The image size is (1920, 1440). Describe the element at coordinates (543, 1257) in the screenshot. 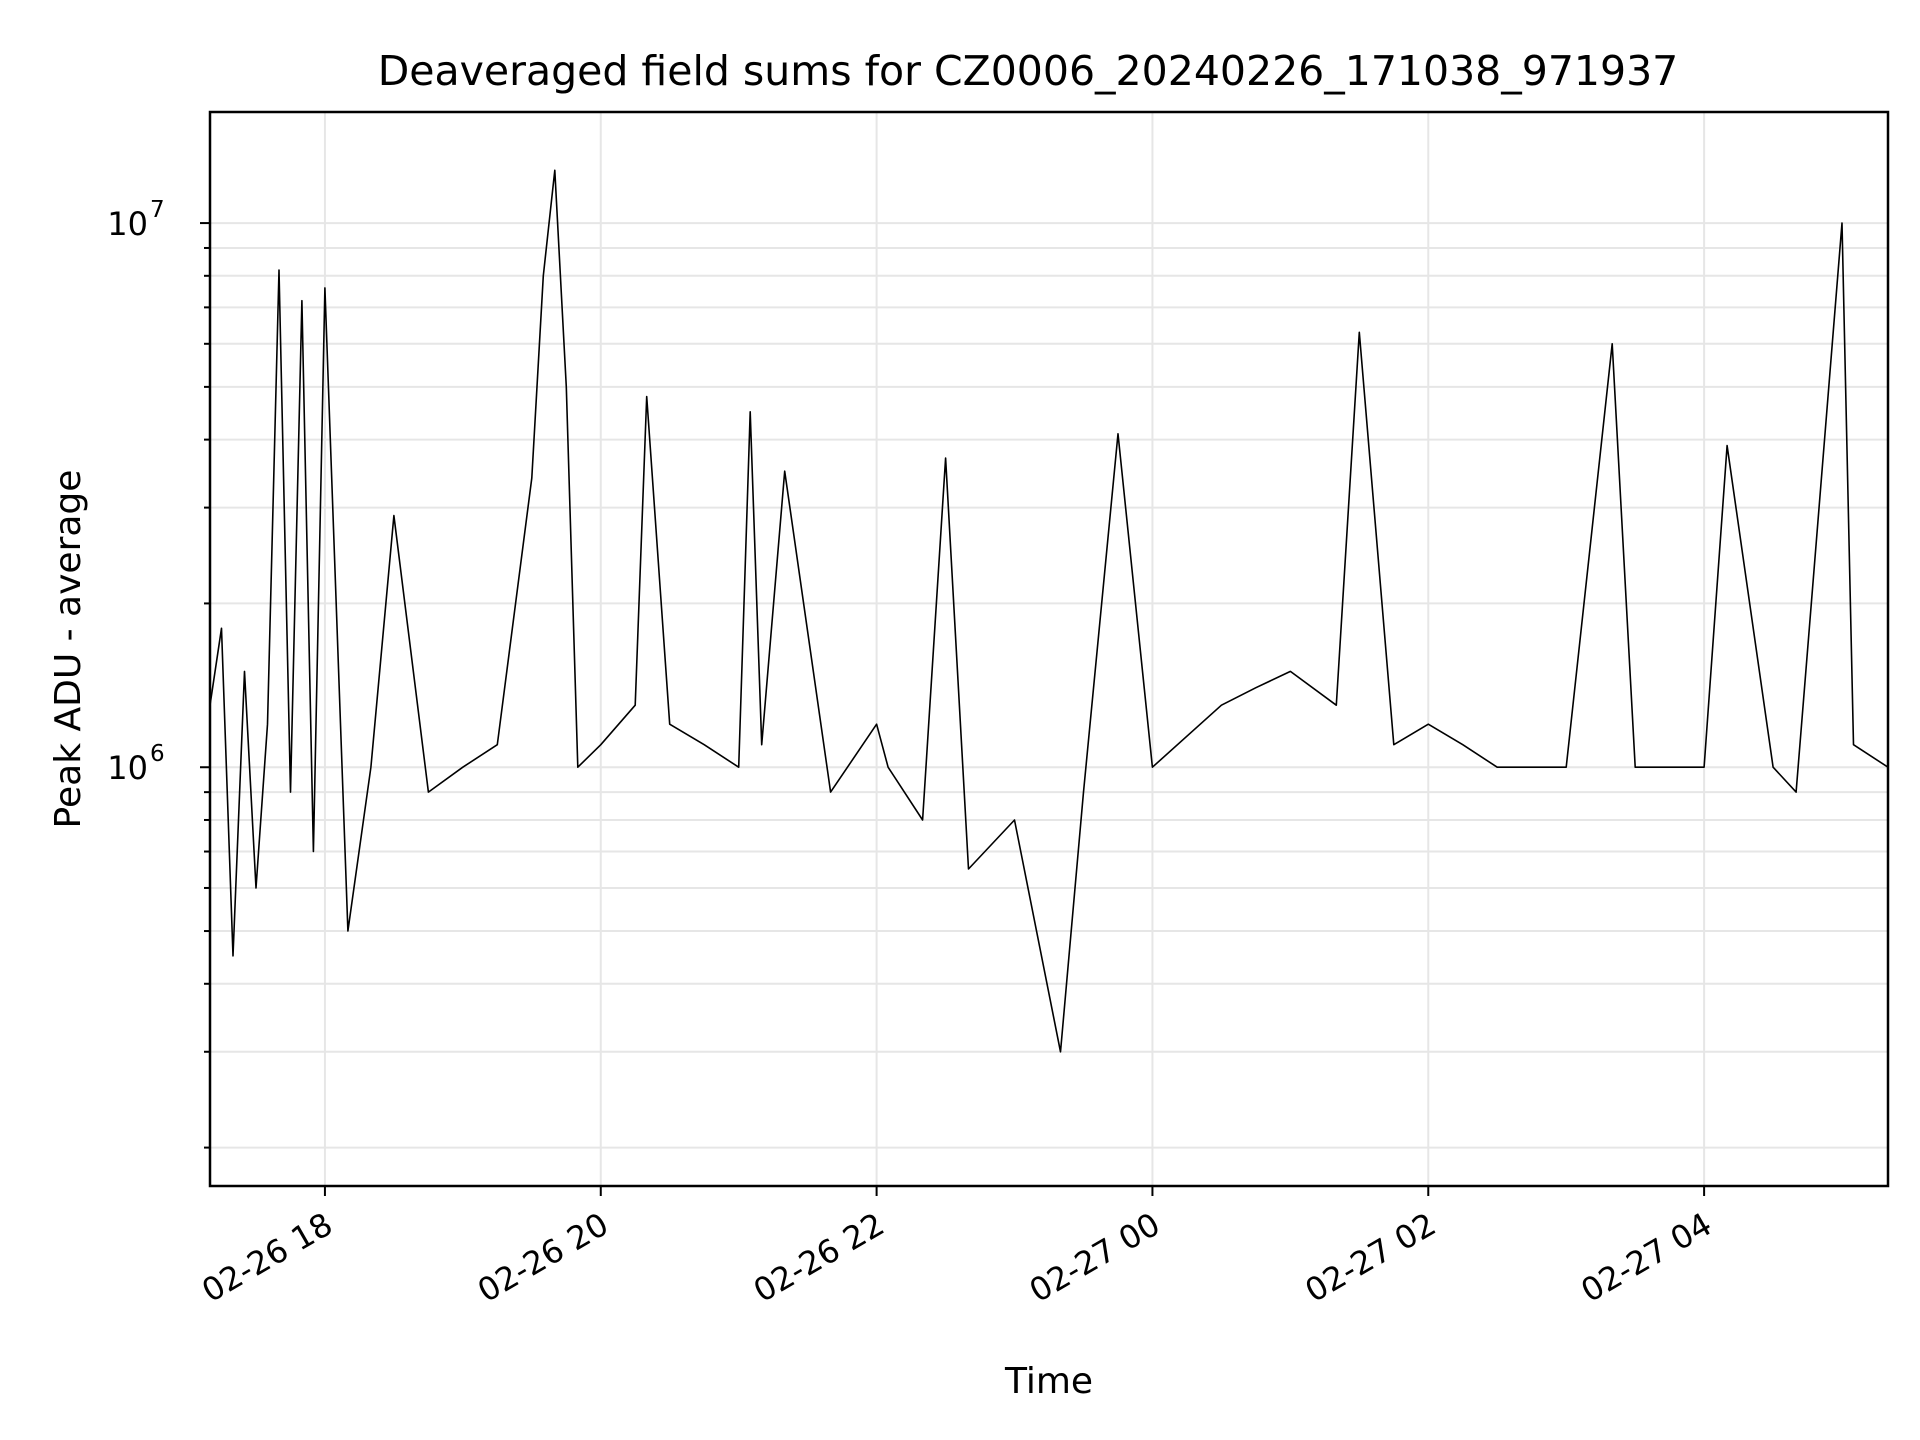

I see `x-tick-label: 02-26 20` at that location.